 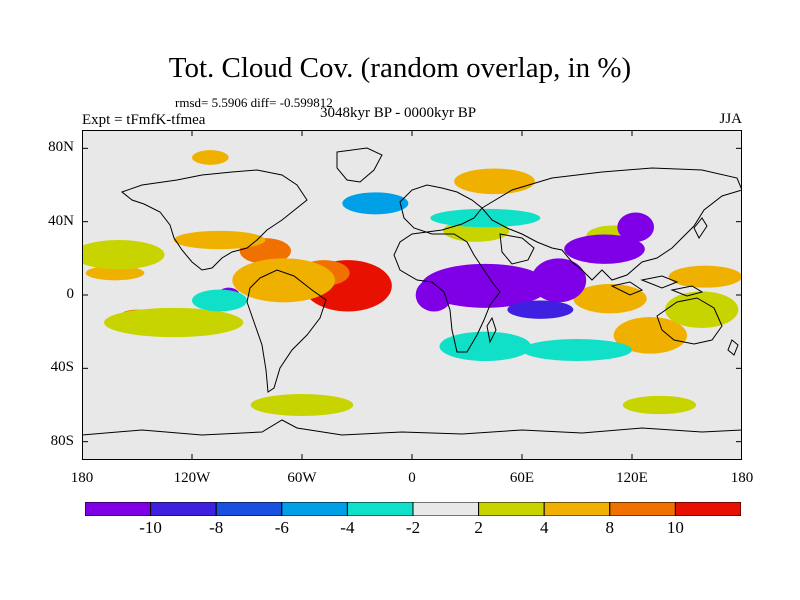 What do you see at coordinates (522, 478) in the screenshot?
I see `lon-tick-label: 60E` at bounding box center [522, 478].